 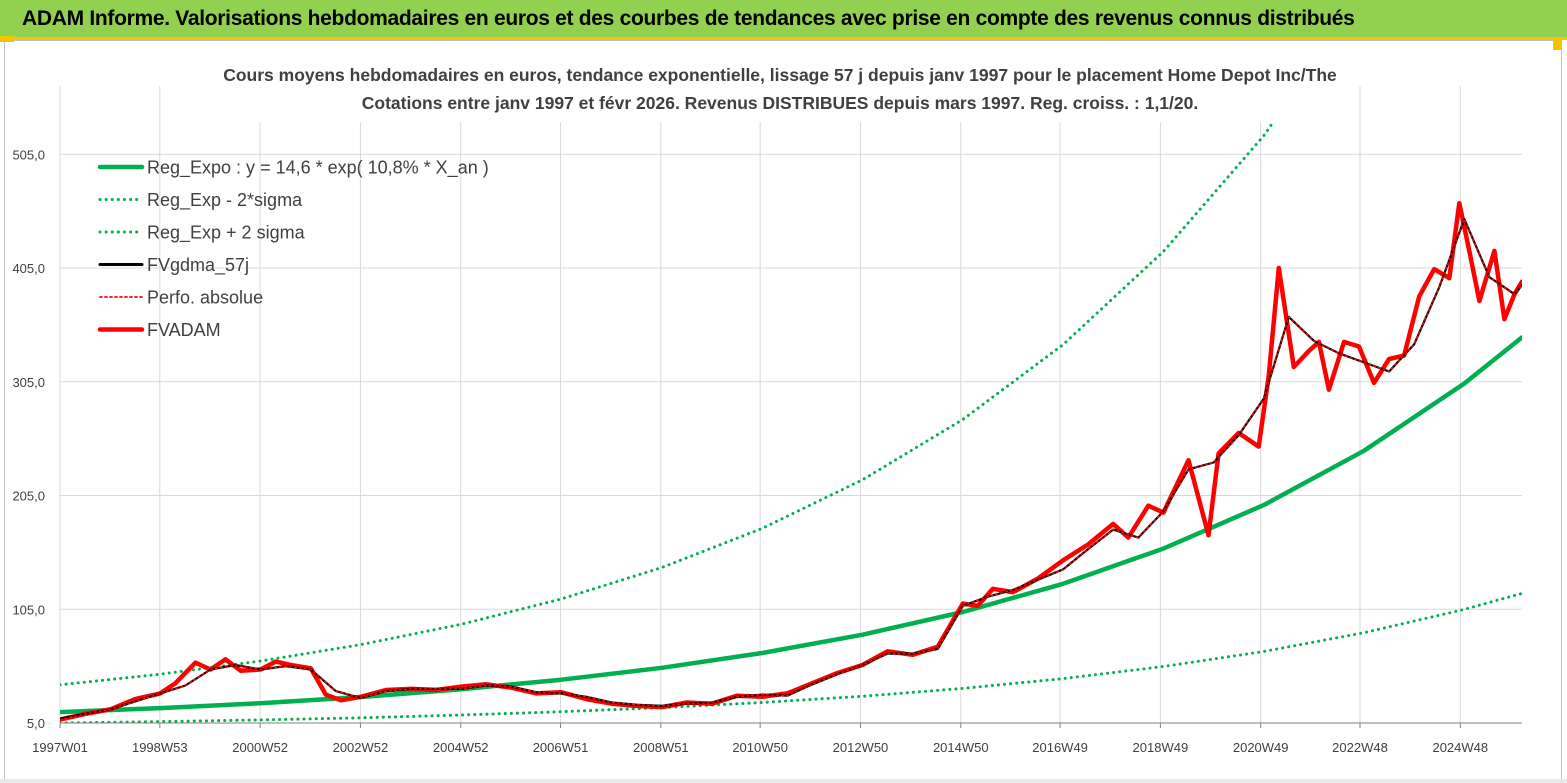 What do you see at coordinates (661, 747) in the screenshot?
I see `x-tick-label: 2008W51` at bounding box center [661, 747].